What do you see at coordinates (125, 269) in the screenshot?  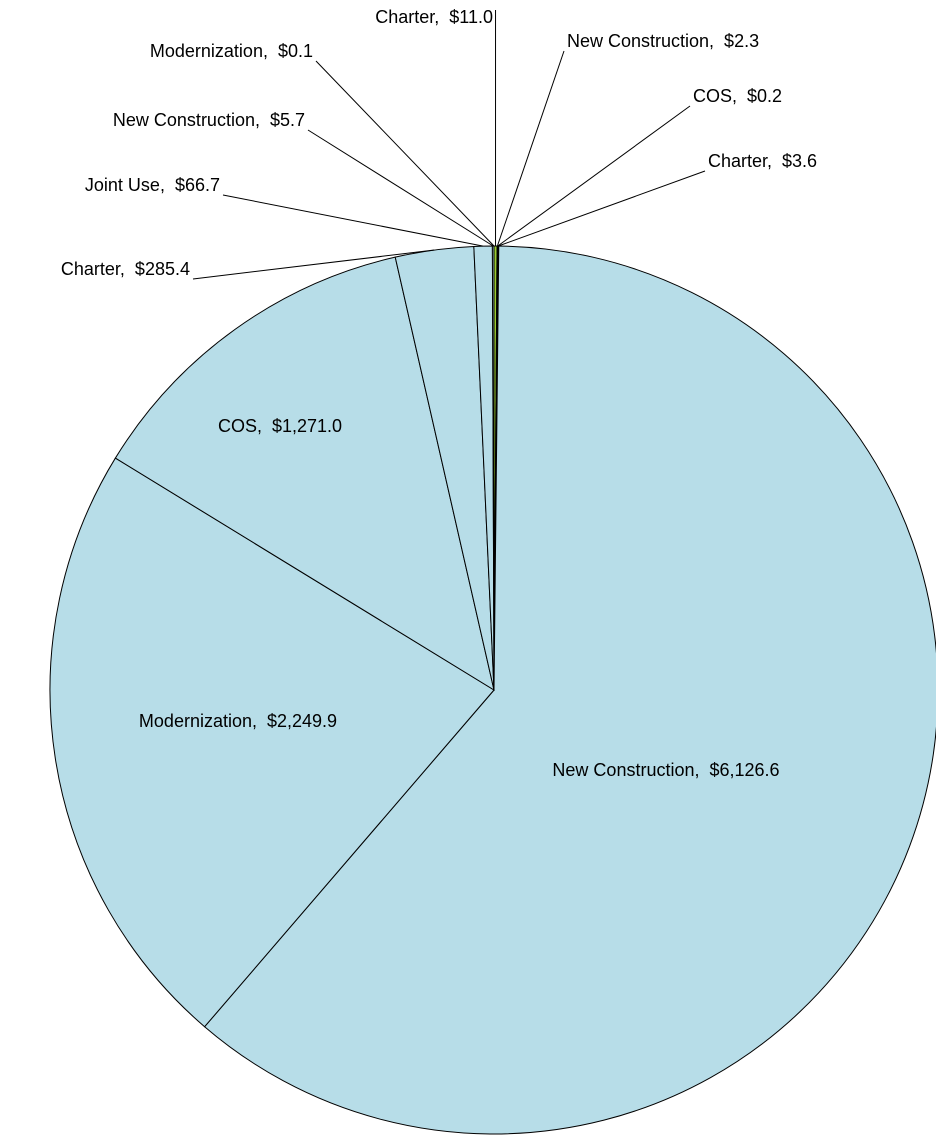 I see `slice-label: Charter, $285.4` at bounding box center [125, 269].